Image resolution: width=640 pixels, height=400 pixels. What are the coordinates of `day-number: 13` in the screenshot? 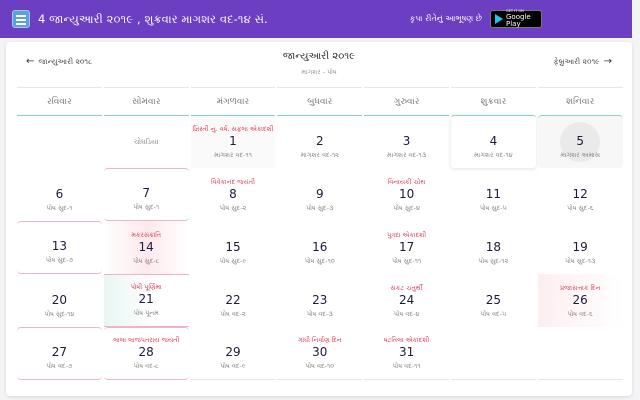 It's located at (59, 246).